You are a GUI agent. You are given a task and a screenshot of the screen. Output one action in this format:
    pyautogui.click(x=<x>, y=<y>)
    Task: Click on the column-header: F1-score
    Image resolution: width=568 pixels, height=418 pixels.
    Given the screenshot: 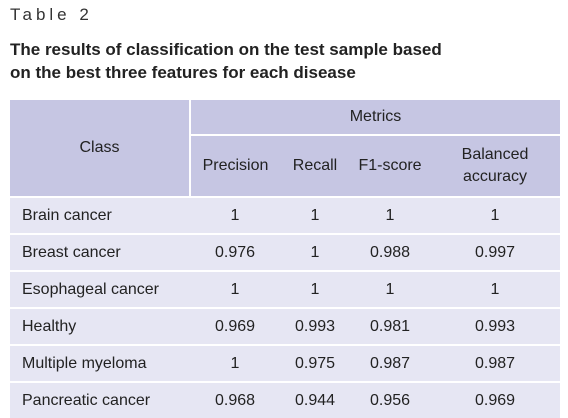 What is the action you would take?
    pyautogui.click(x=390, y=166)
    